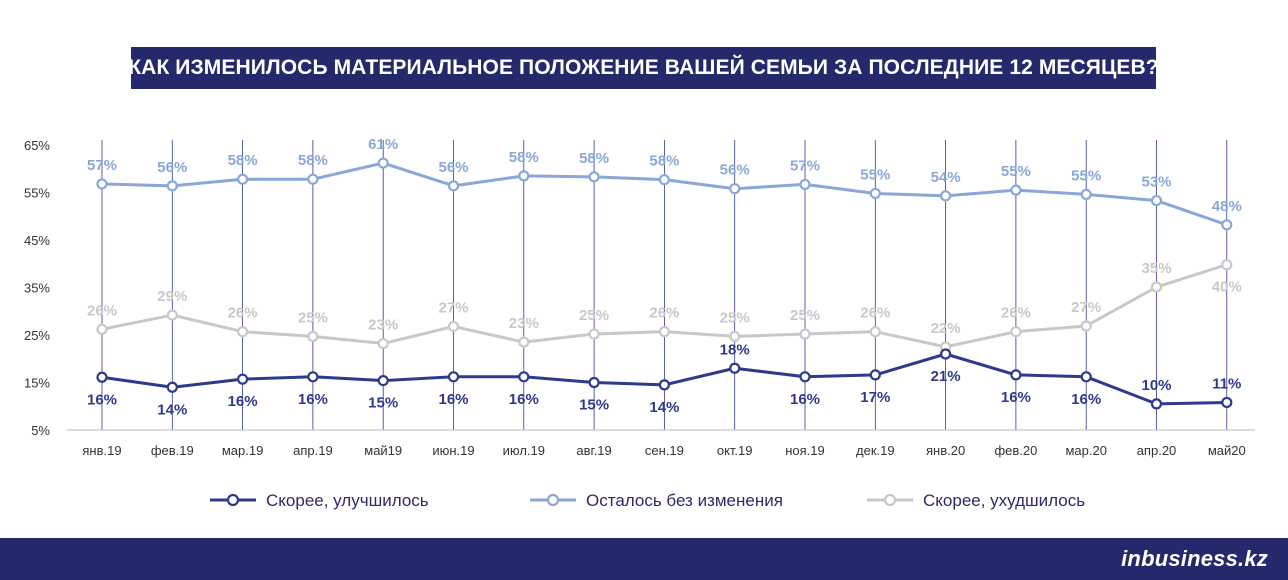 This screenshot has height=580, width=1288. I want to click on x-tick-label: сен.19, so click(664, 450).